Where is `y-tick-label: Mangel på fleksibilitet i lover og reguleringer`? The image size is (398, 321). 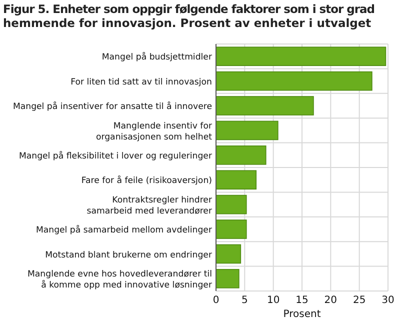
y-tick-label: Mangel på fleksibilitet i lover og reguleringer is located at coordinates (115, 156).